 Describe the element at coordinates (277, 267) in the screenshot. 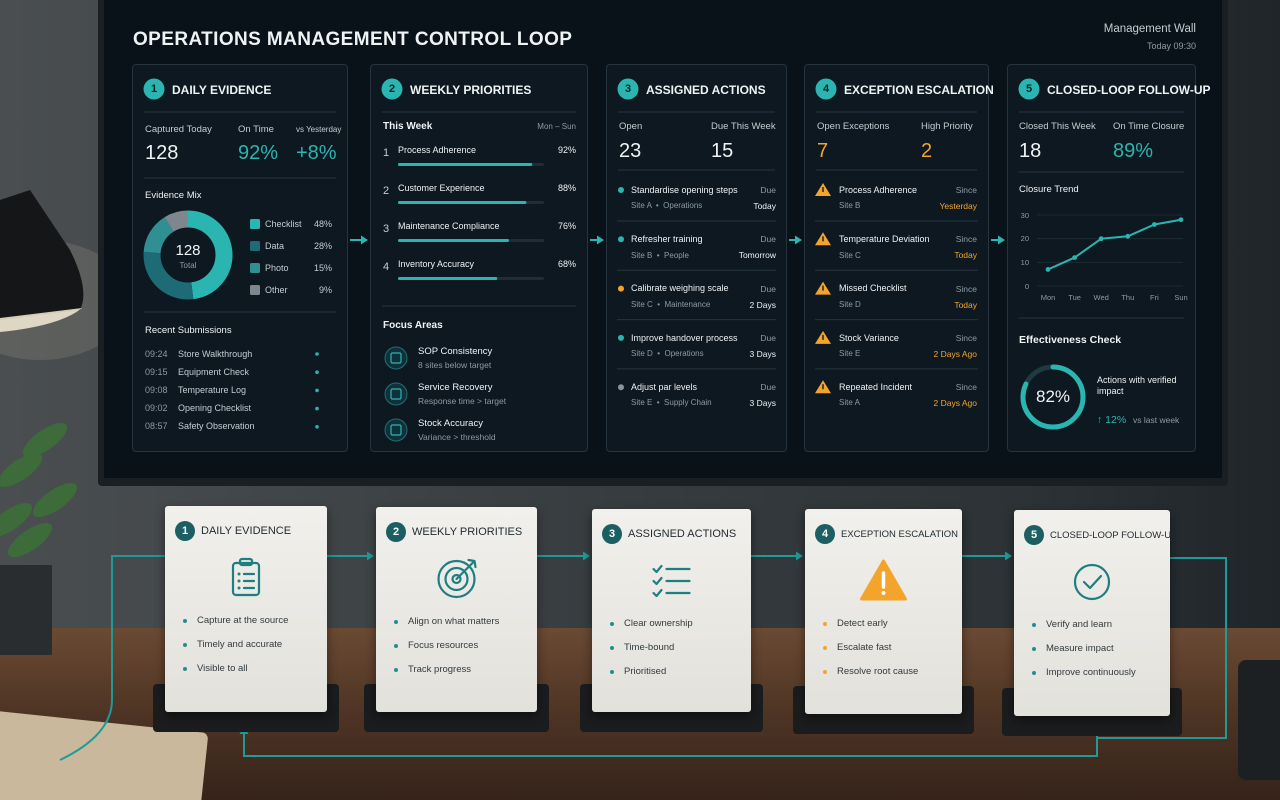

I see `legend-label: Photo` at that location.